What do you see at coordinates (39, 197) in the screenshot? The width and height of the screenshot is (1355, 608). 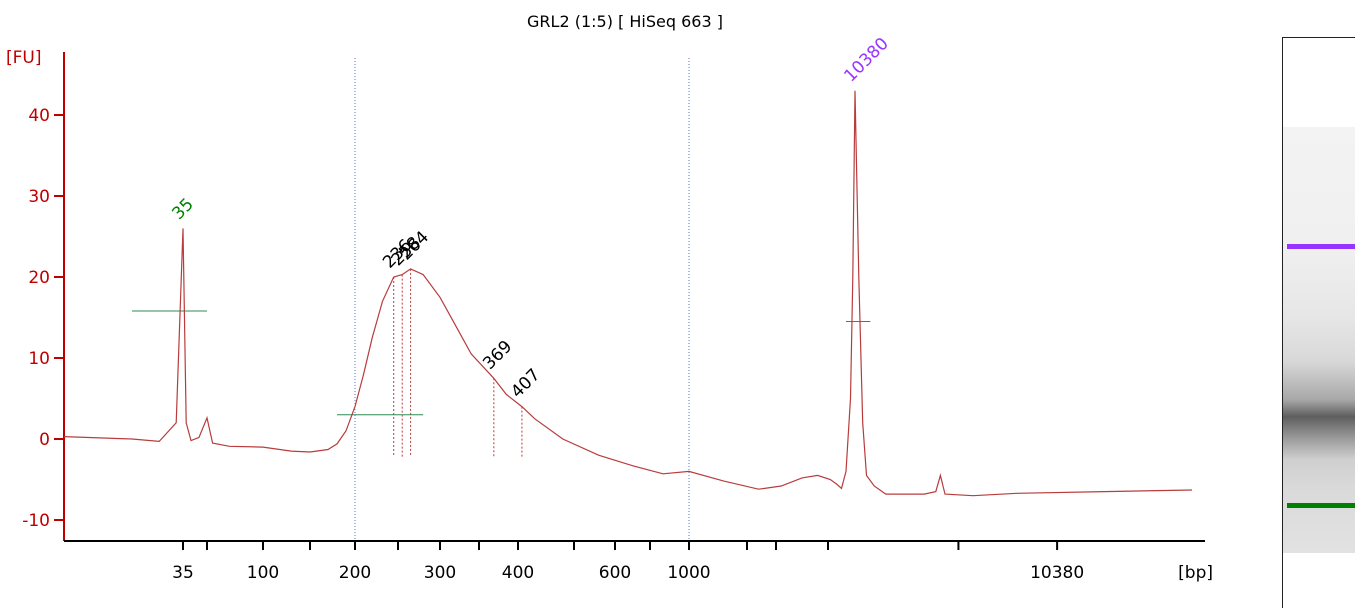 I see `y-tick-label: 30` at bounding box center [39, 197].